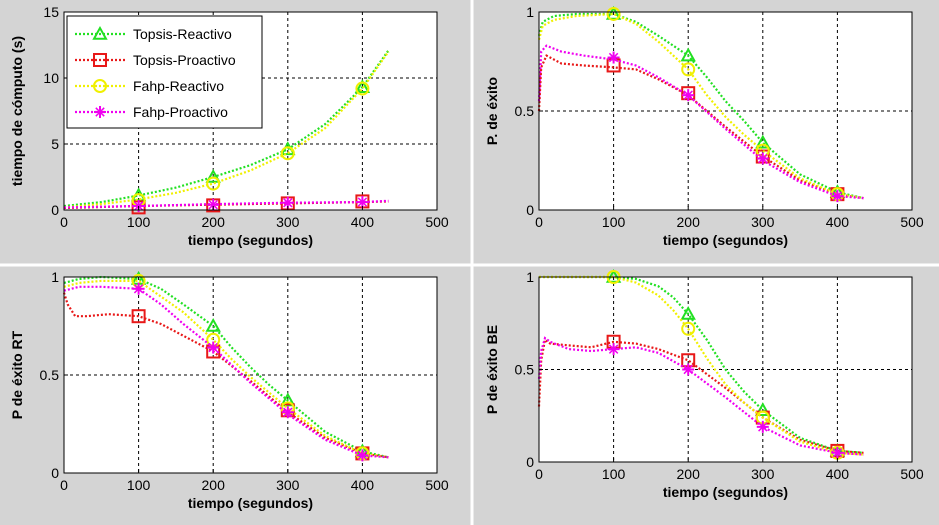 This screenshot has height=525, width=939. Describe the element at coordinates (492, 111) in the screenshot. I see `y-axis-label: P. de éxito` at that location.